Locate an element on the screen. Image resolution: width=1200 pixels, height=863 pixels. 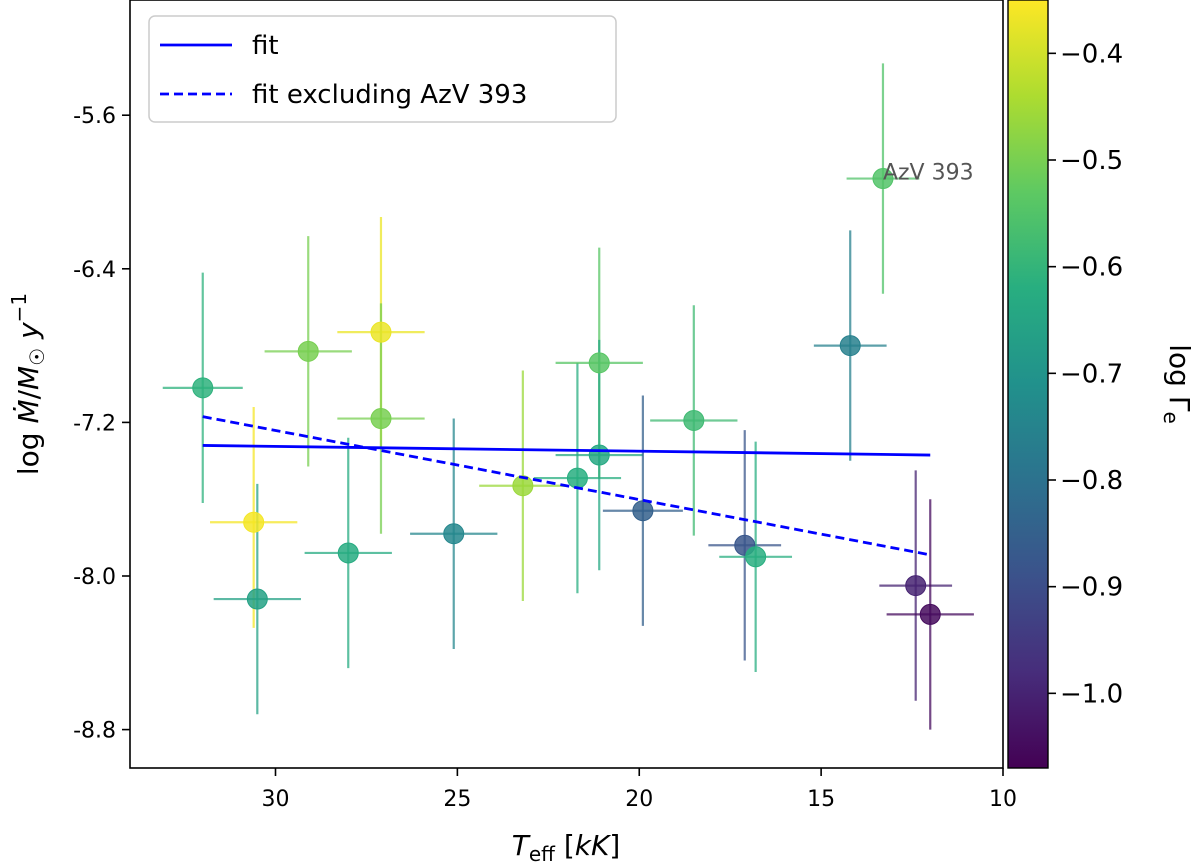
x-tick-label: 25 is located at coordinates (457, 799).